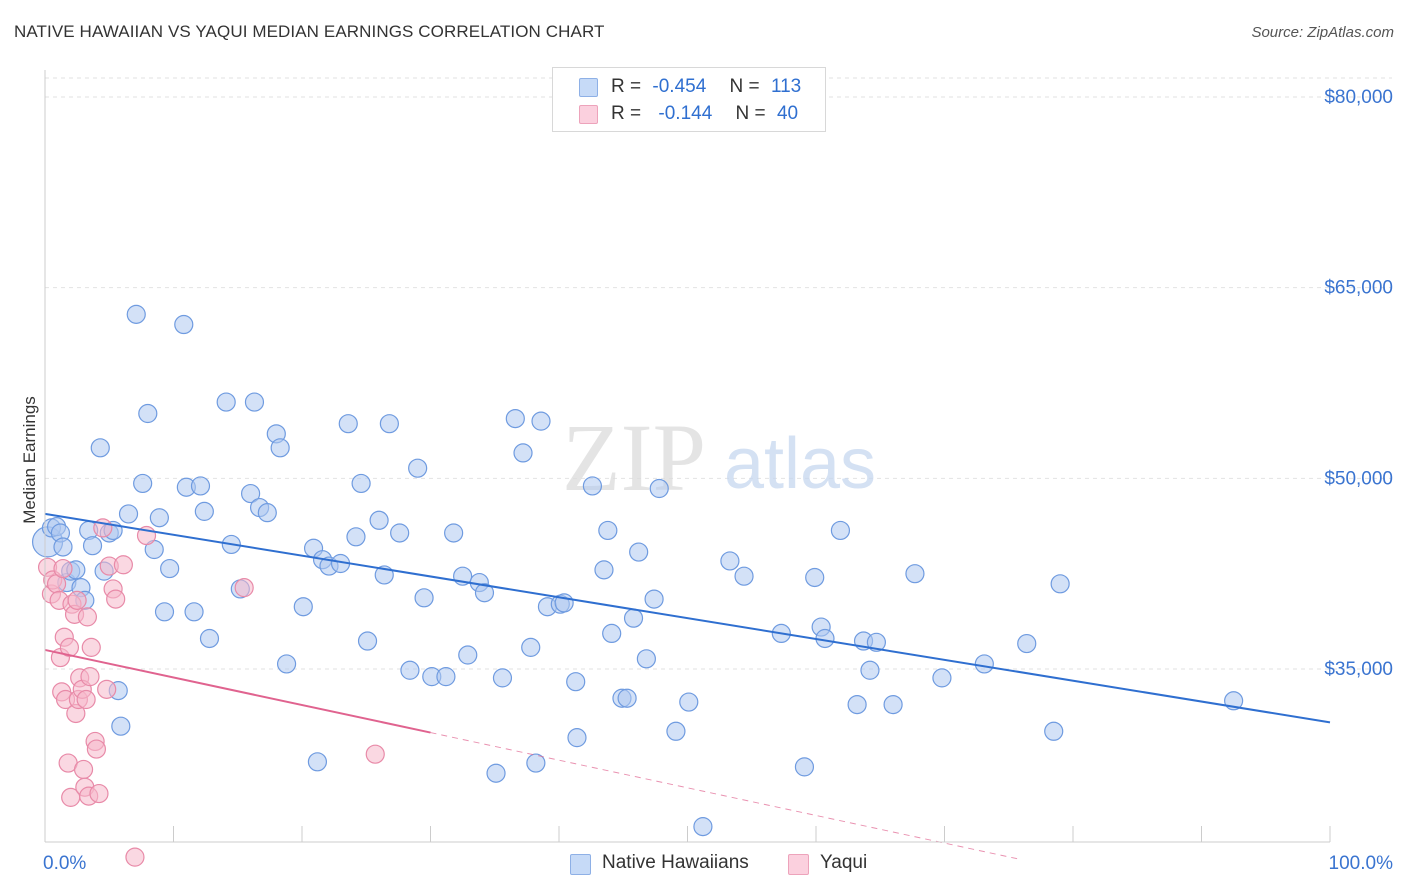 Image resolution: width=1406 pixels, height=892 pixels. Describe the element at coordinates (726, 796) in the screenshot. I see `yaqui-trendline-extension` at that location.